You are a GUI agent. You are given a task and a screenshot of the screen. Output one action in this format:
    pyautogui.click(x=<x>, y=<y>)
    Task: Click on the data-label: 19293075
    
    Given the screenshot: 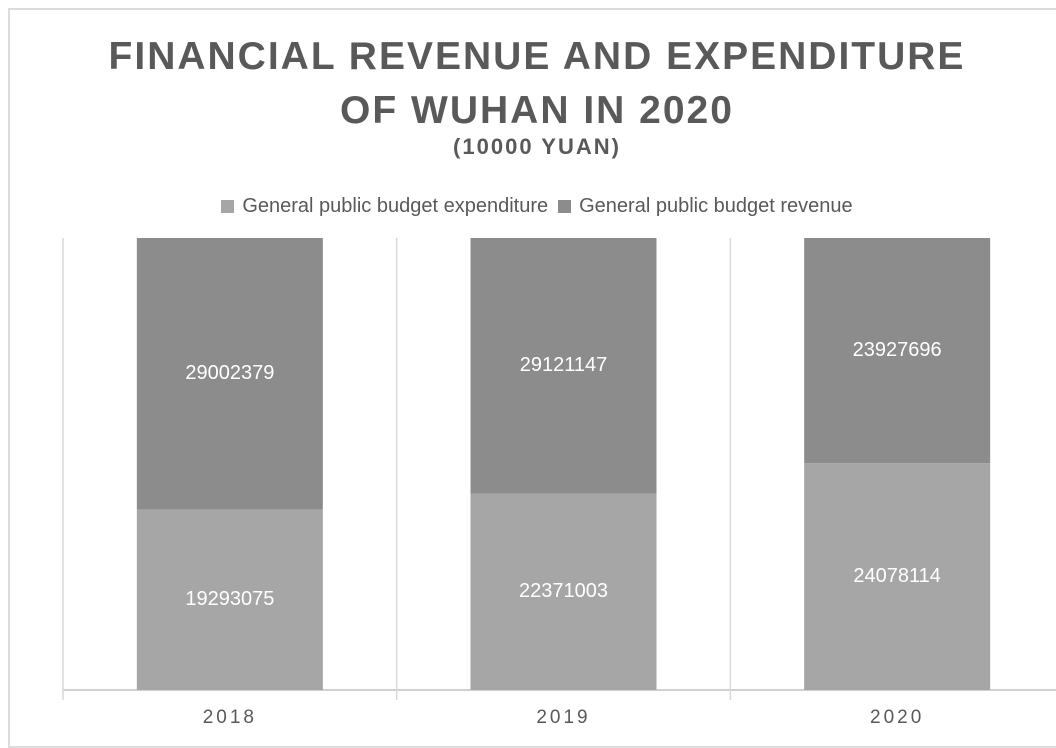 What is the action you would take?
    pyautogui.click(x=229, y=599)
    